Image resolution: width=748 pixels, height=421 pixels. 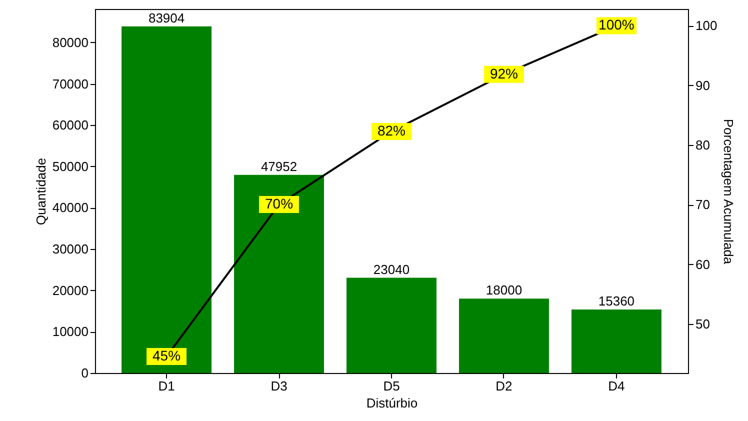 What do you see at coordinates (84, 373) in the screenshot?
I see `y-tick-label: 0` at bounding box center [84, 373].